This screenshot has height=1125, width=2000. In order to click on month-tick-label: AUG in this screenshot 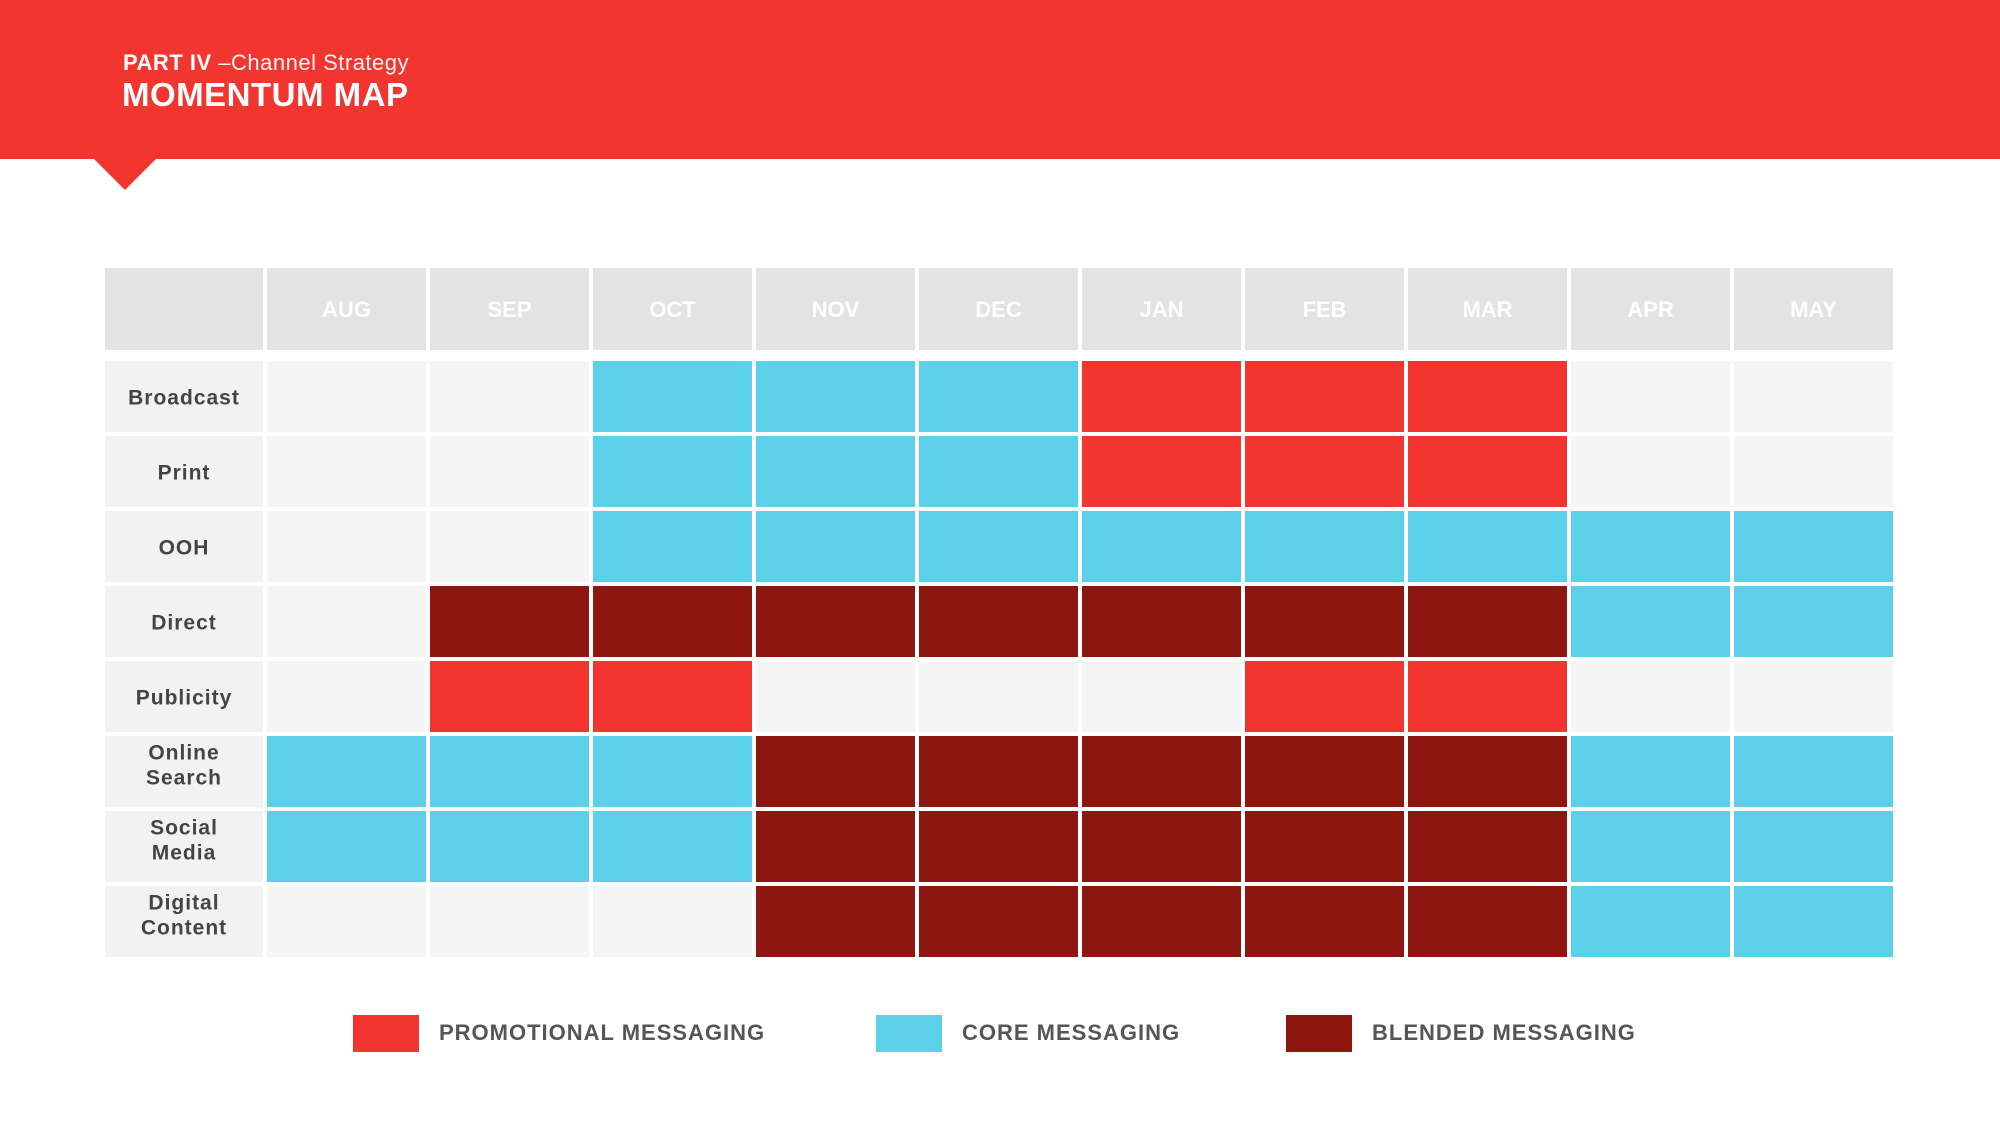, I will do `click(346, 309)`.